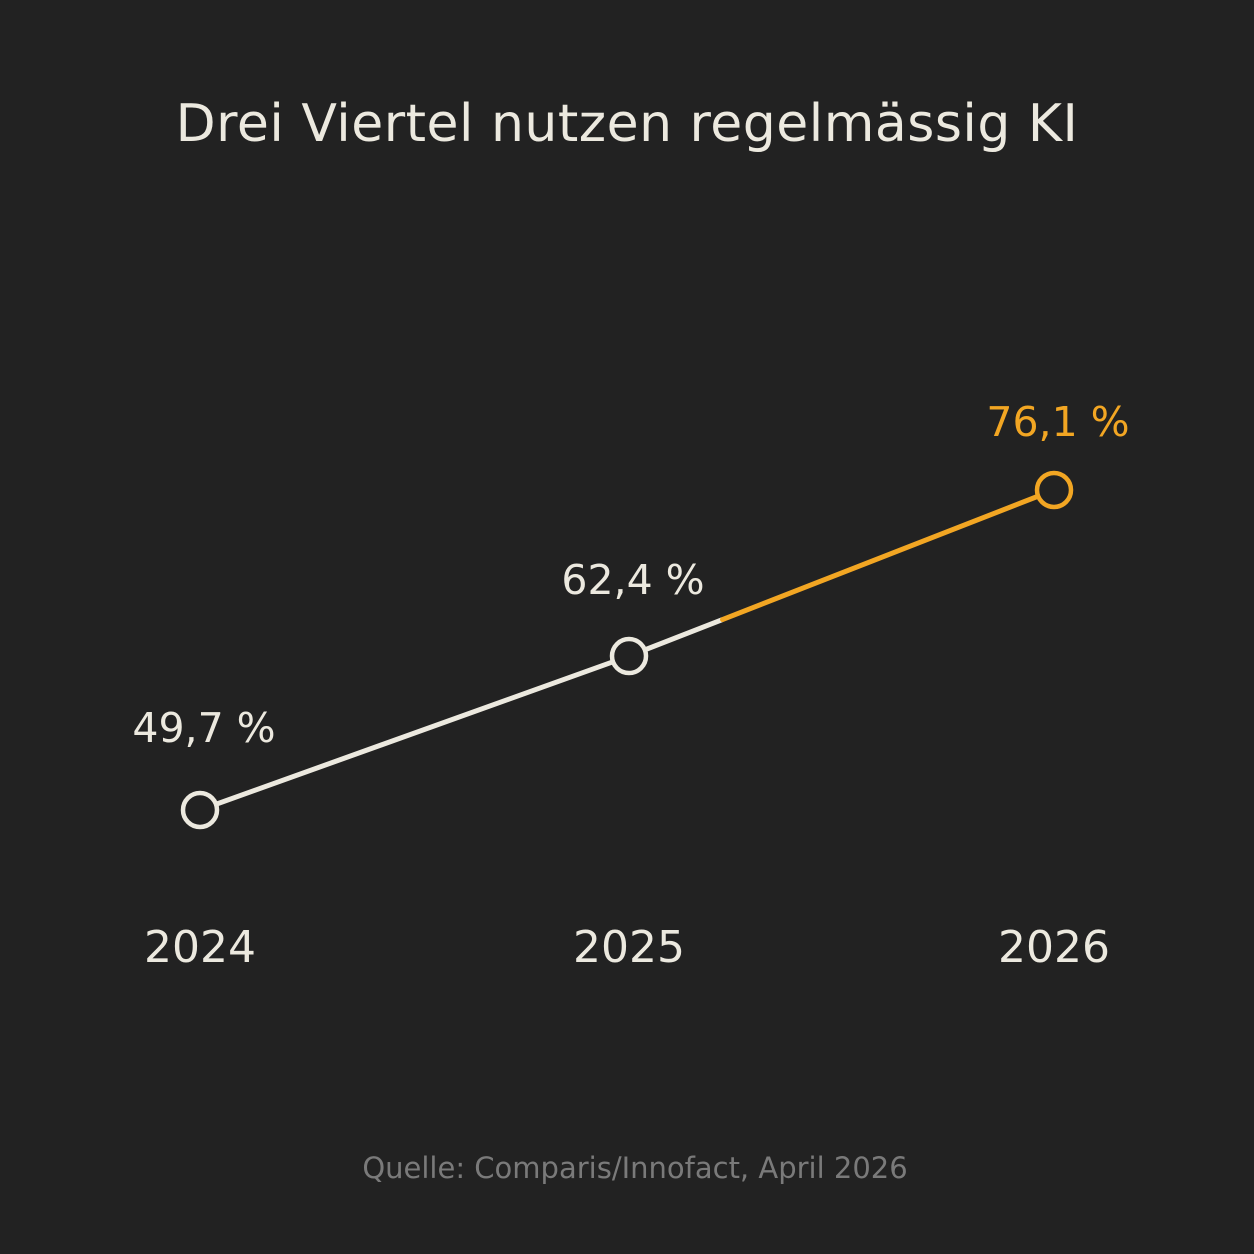 The height and width of the screenshot is (1254, 1254). What do you see at coordinates (634, 1168) in the screenshot?
I see `source-note: Quelle: Comparis/Innofact, April 2026` at bounding box center [634, 1168].